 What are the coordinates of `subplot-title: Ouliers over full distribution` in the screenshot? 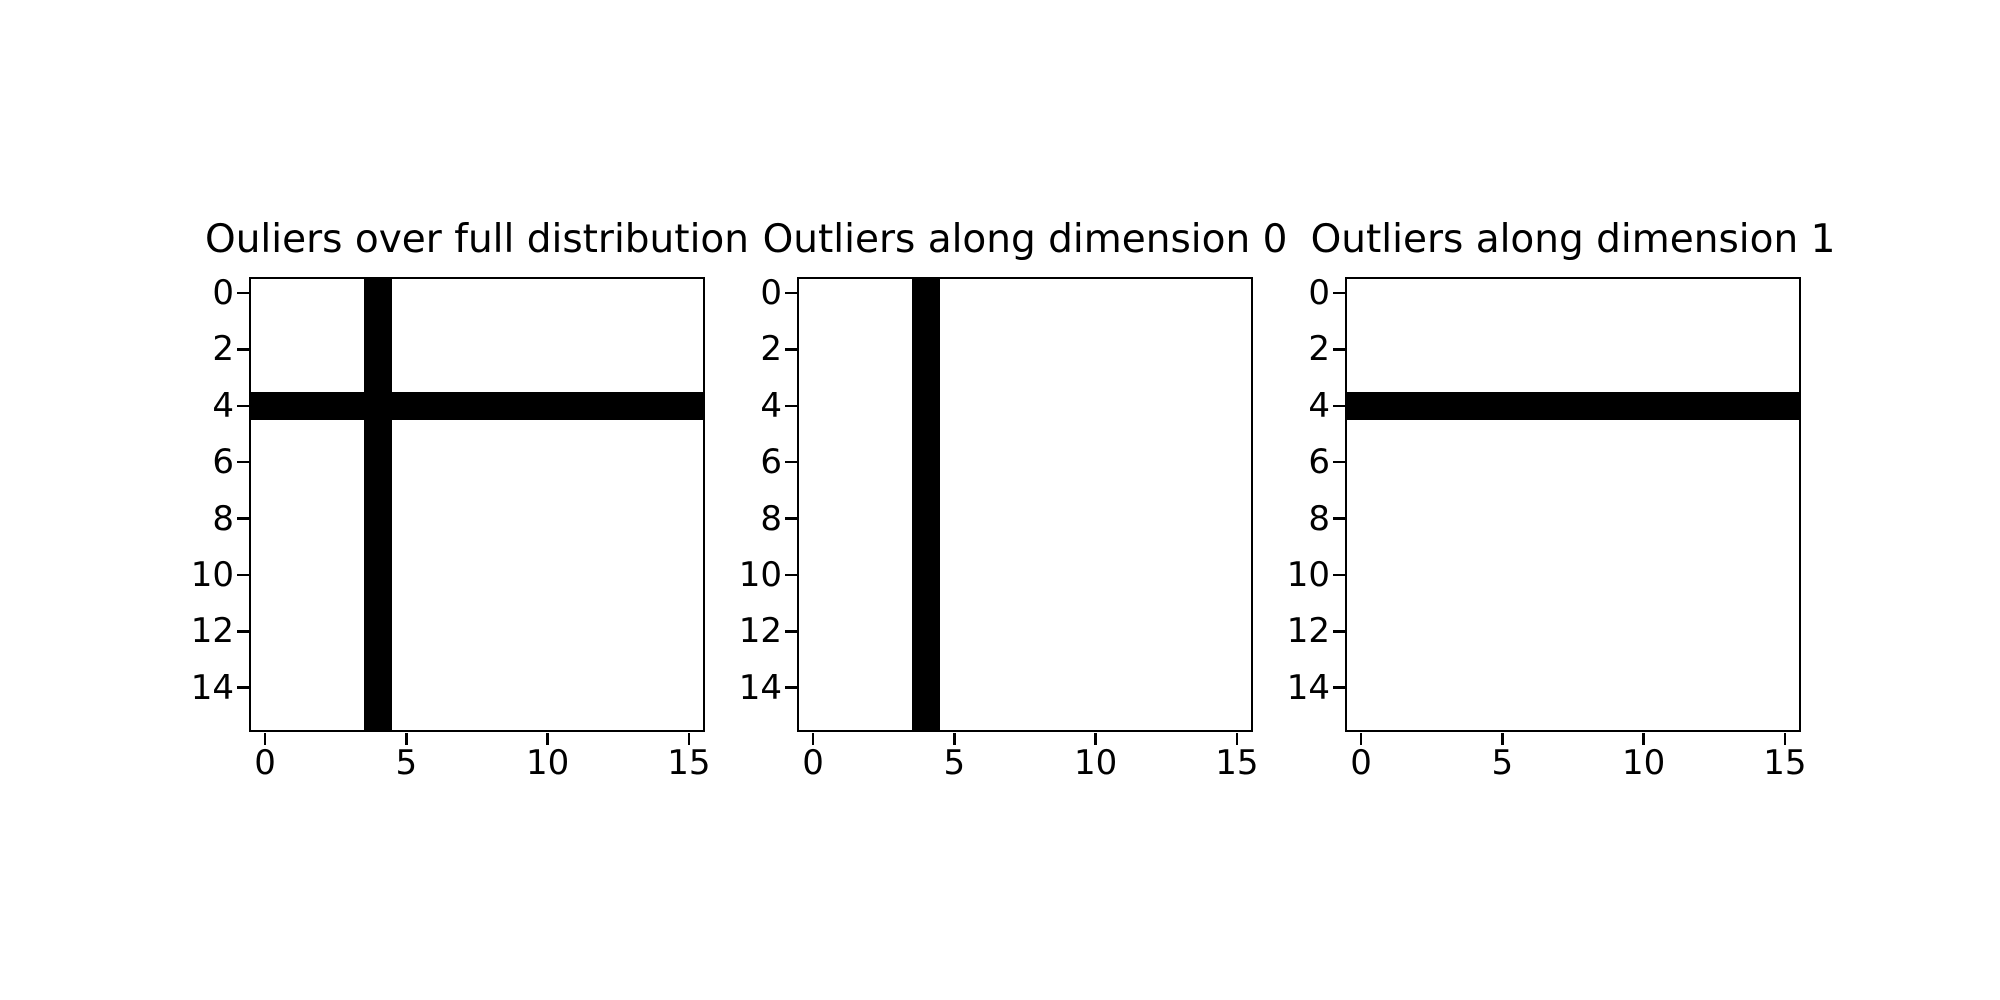 It's located at (477, 240).